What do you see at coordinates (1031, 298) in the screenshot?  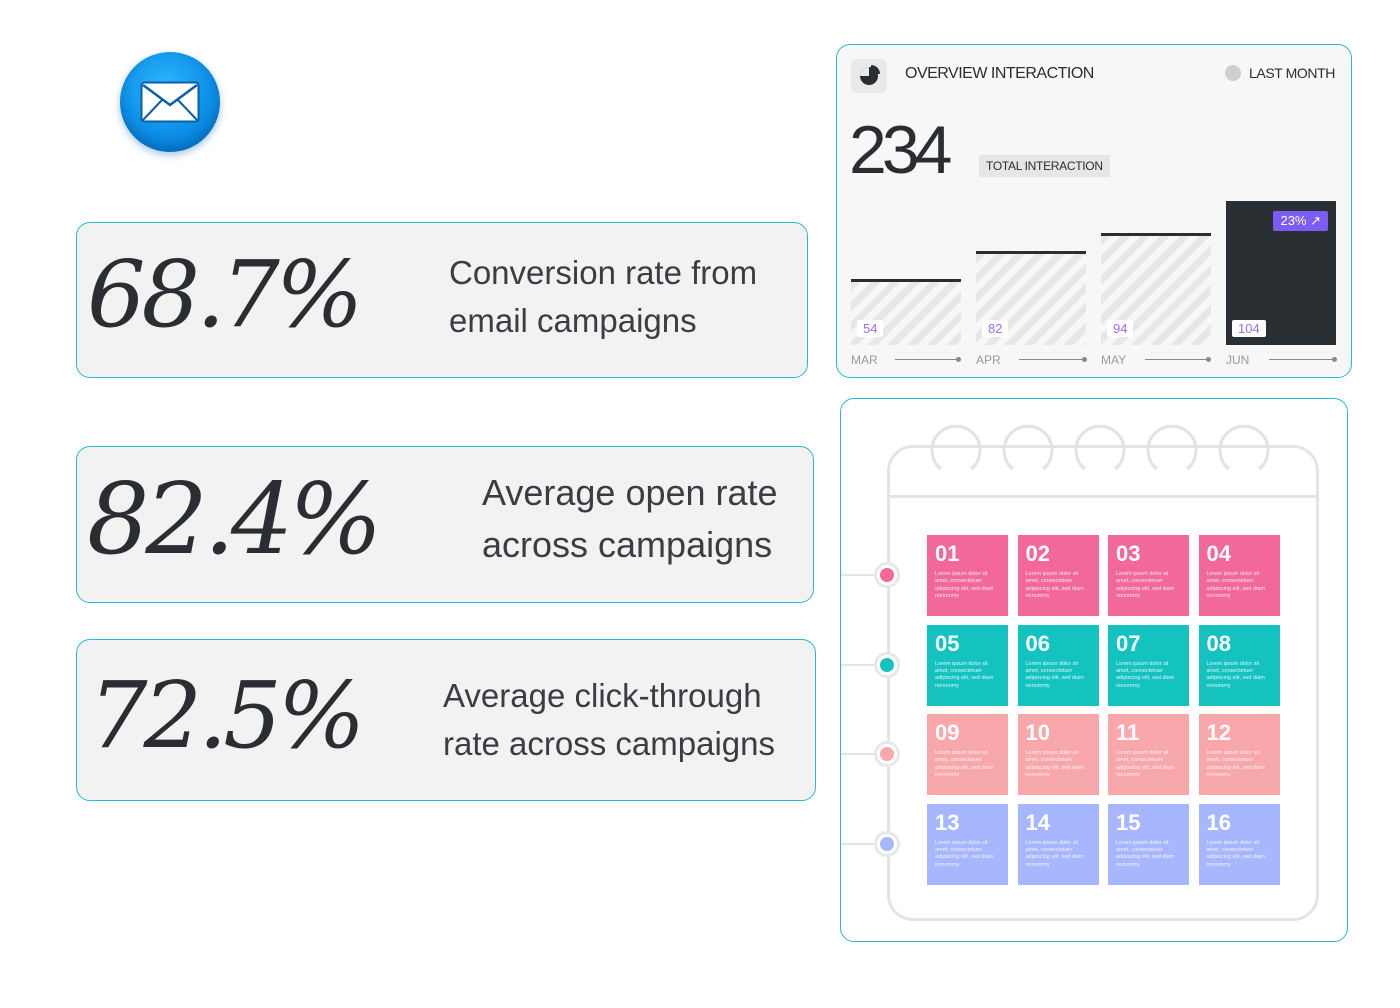 I see `bar-apr: 82` at bounding box center [1031, 298].